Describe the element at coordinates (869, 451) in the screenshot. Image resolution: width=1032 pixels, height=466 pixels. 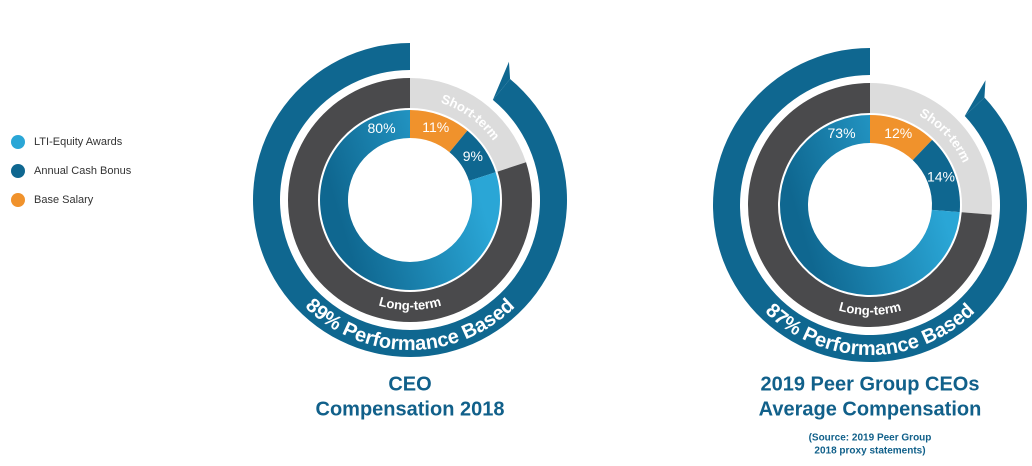
I see `source-note: 2018 proxy statements)` at that location.